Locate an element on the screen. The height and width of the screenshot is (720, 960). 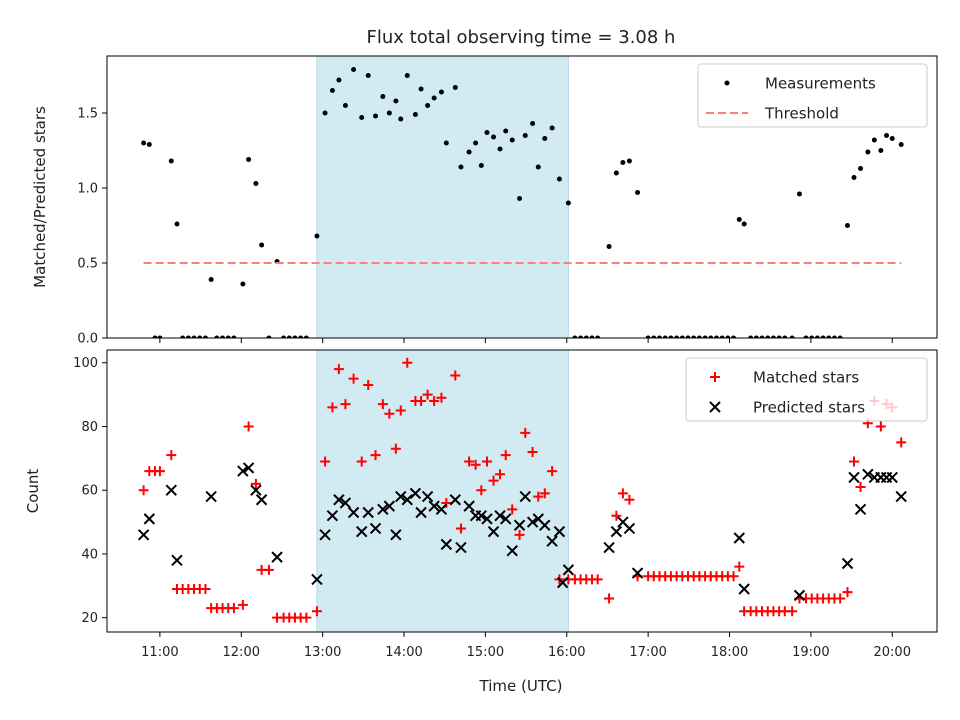
x-axis-label: Time (UTC) is located at coordinates (521, 686).